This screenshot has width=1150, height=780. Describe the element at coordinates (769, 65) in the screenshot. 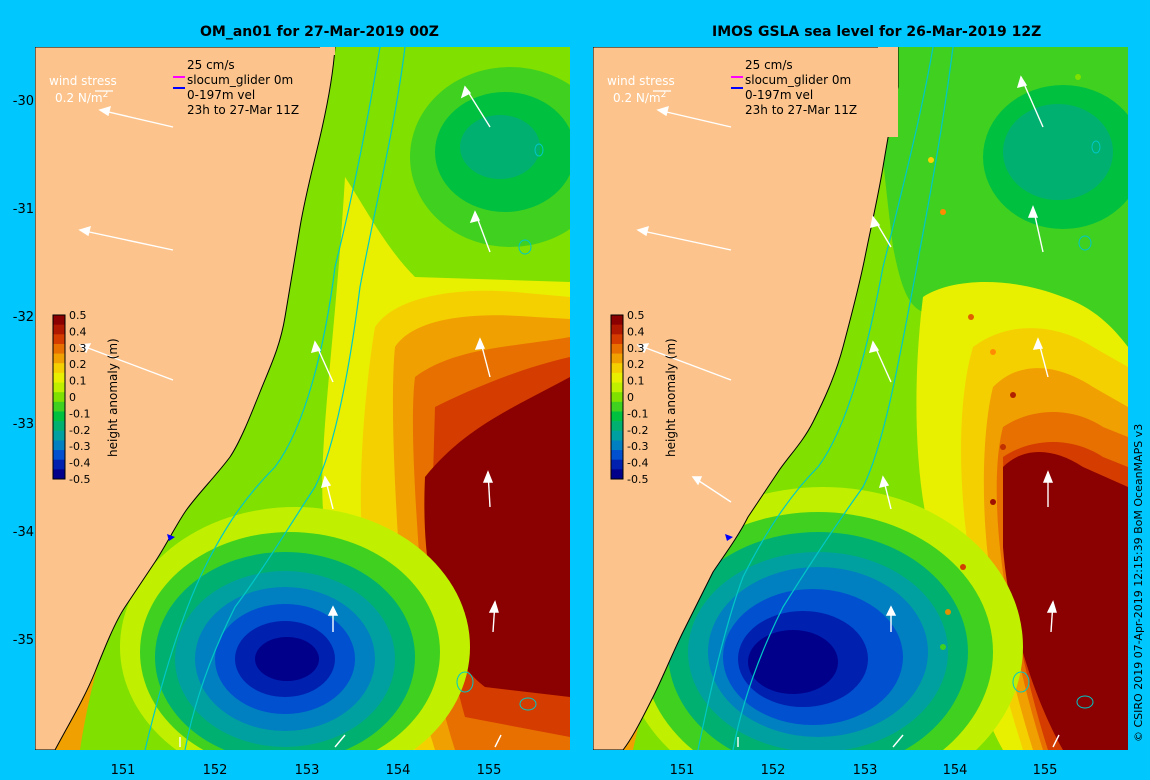

I see `legend-line-1: 25 cm/s` at that location.